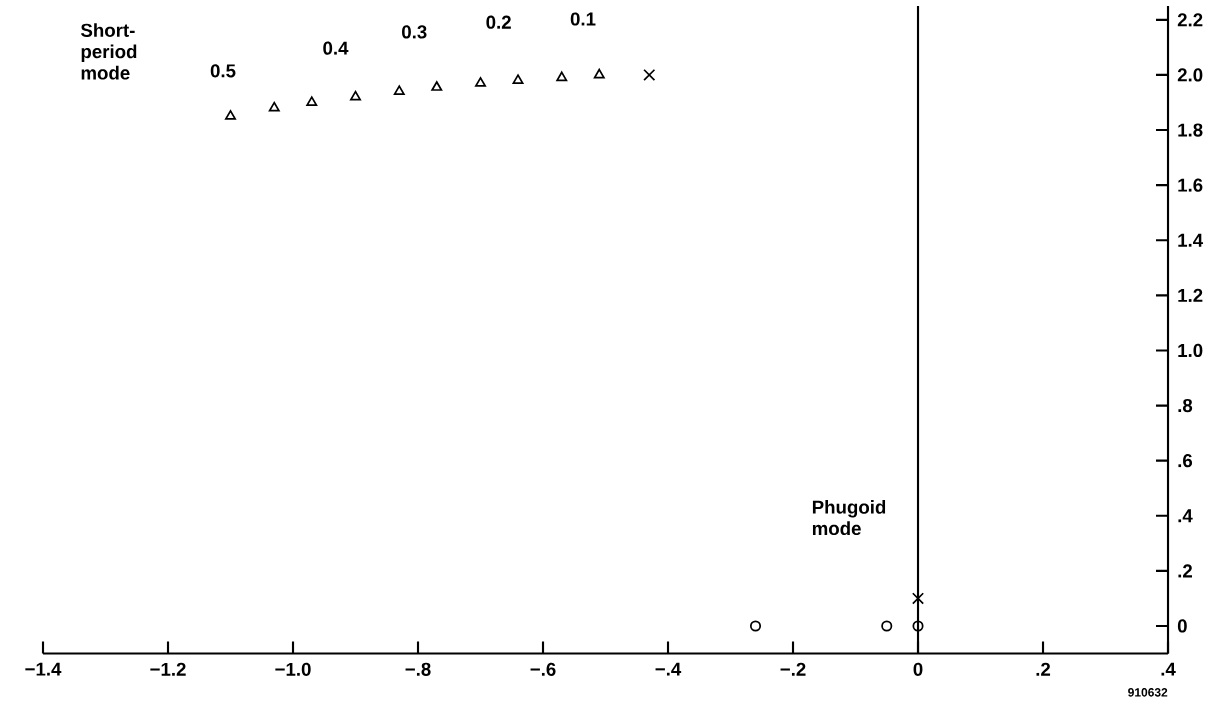 The height and width of the screenshot is (711, 1226). Describe the element at coordinates (108, 51) in the screenshot. I see `annotation: Short-period mode` at that location.